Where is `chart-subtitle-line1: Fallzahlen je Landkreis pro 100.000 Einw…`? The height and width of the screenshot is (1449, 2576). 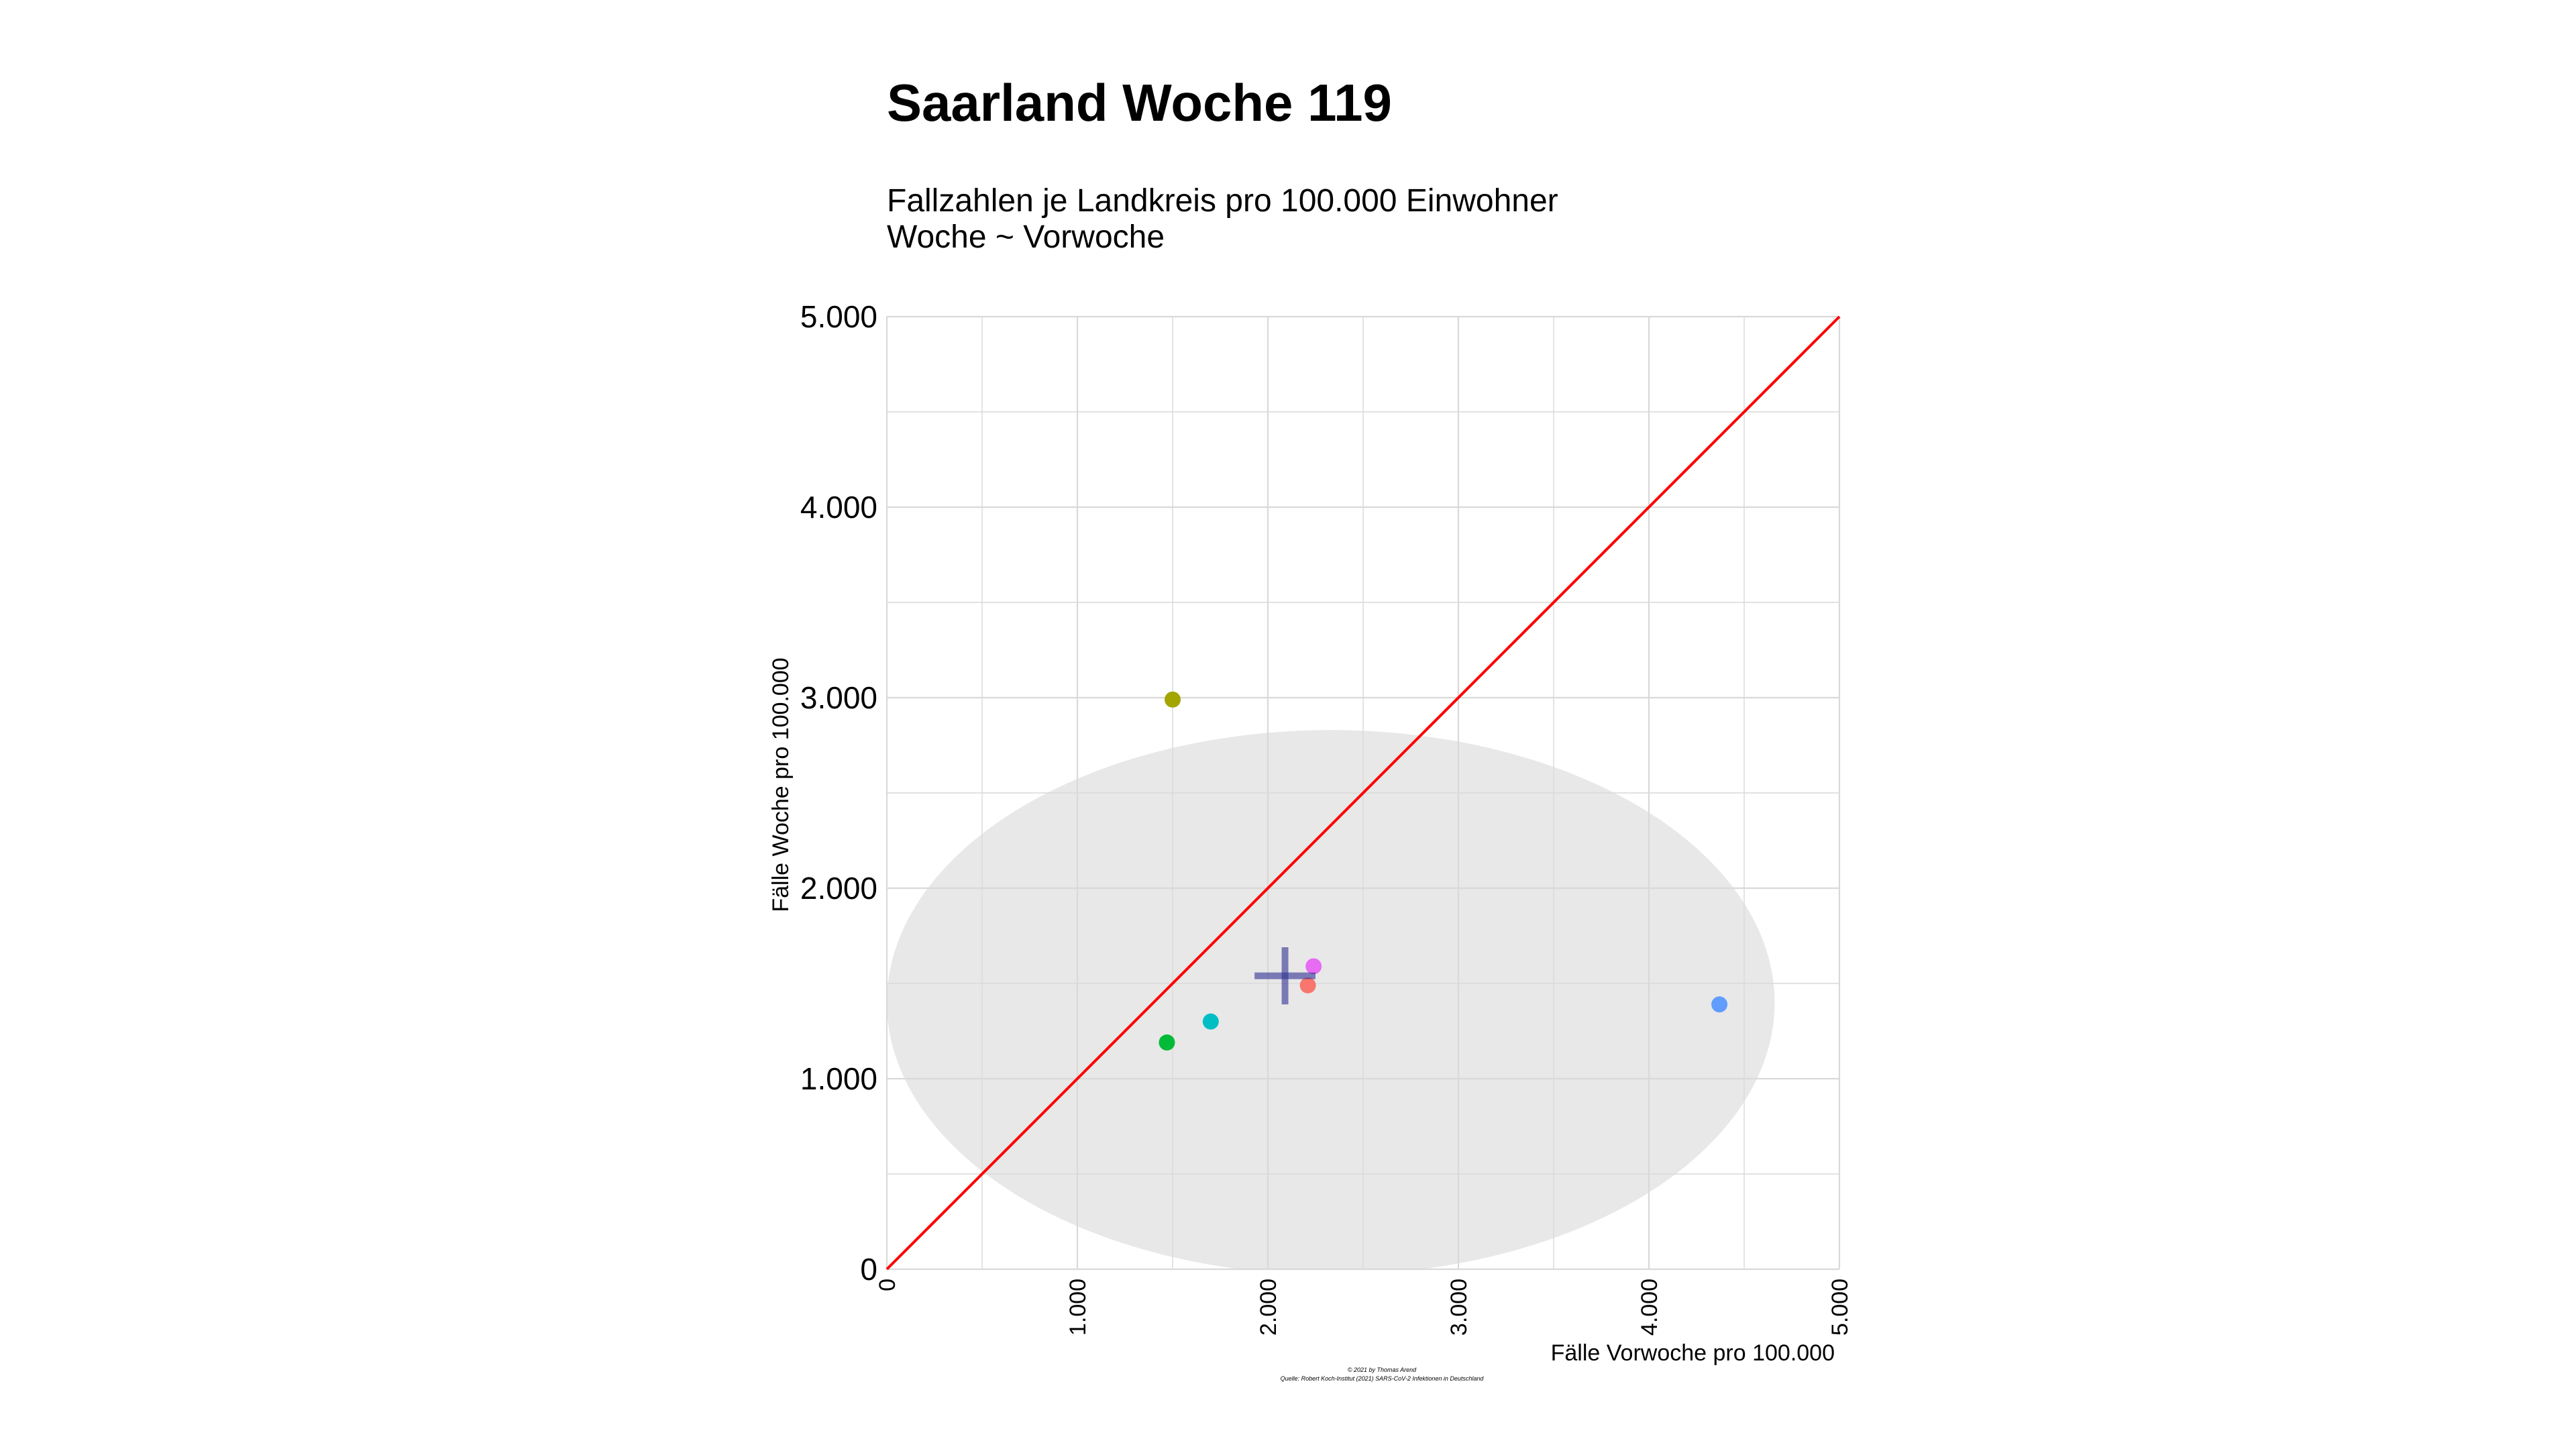
chart-subtitle-line1: Fallzahlen je Landkreis pro 100.000 Einw… is located at coordinates (1222, 201).